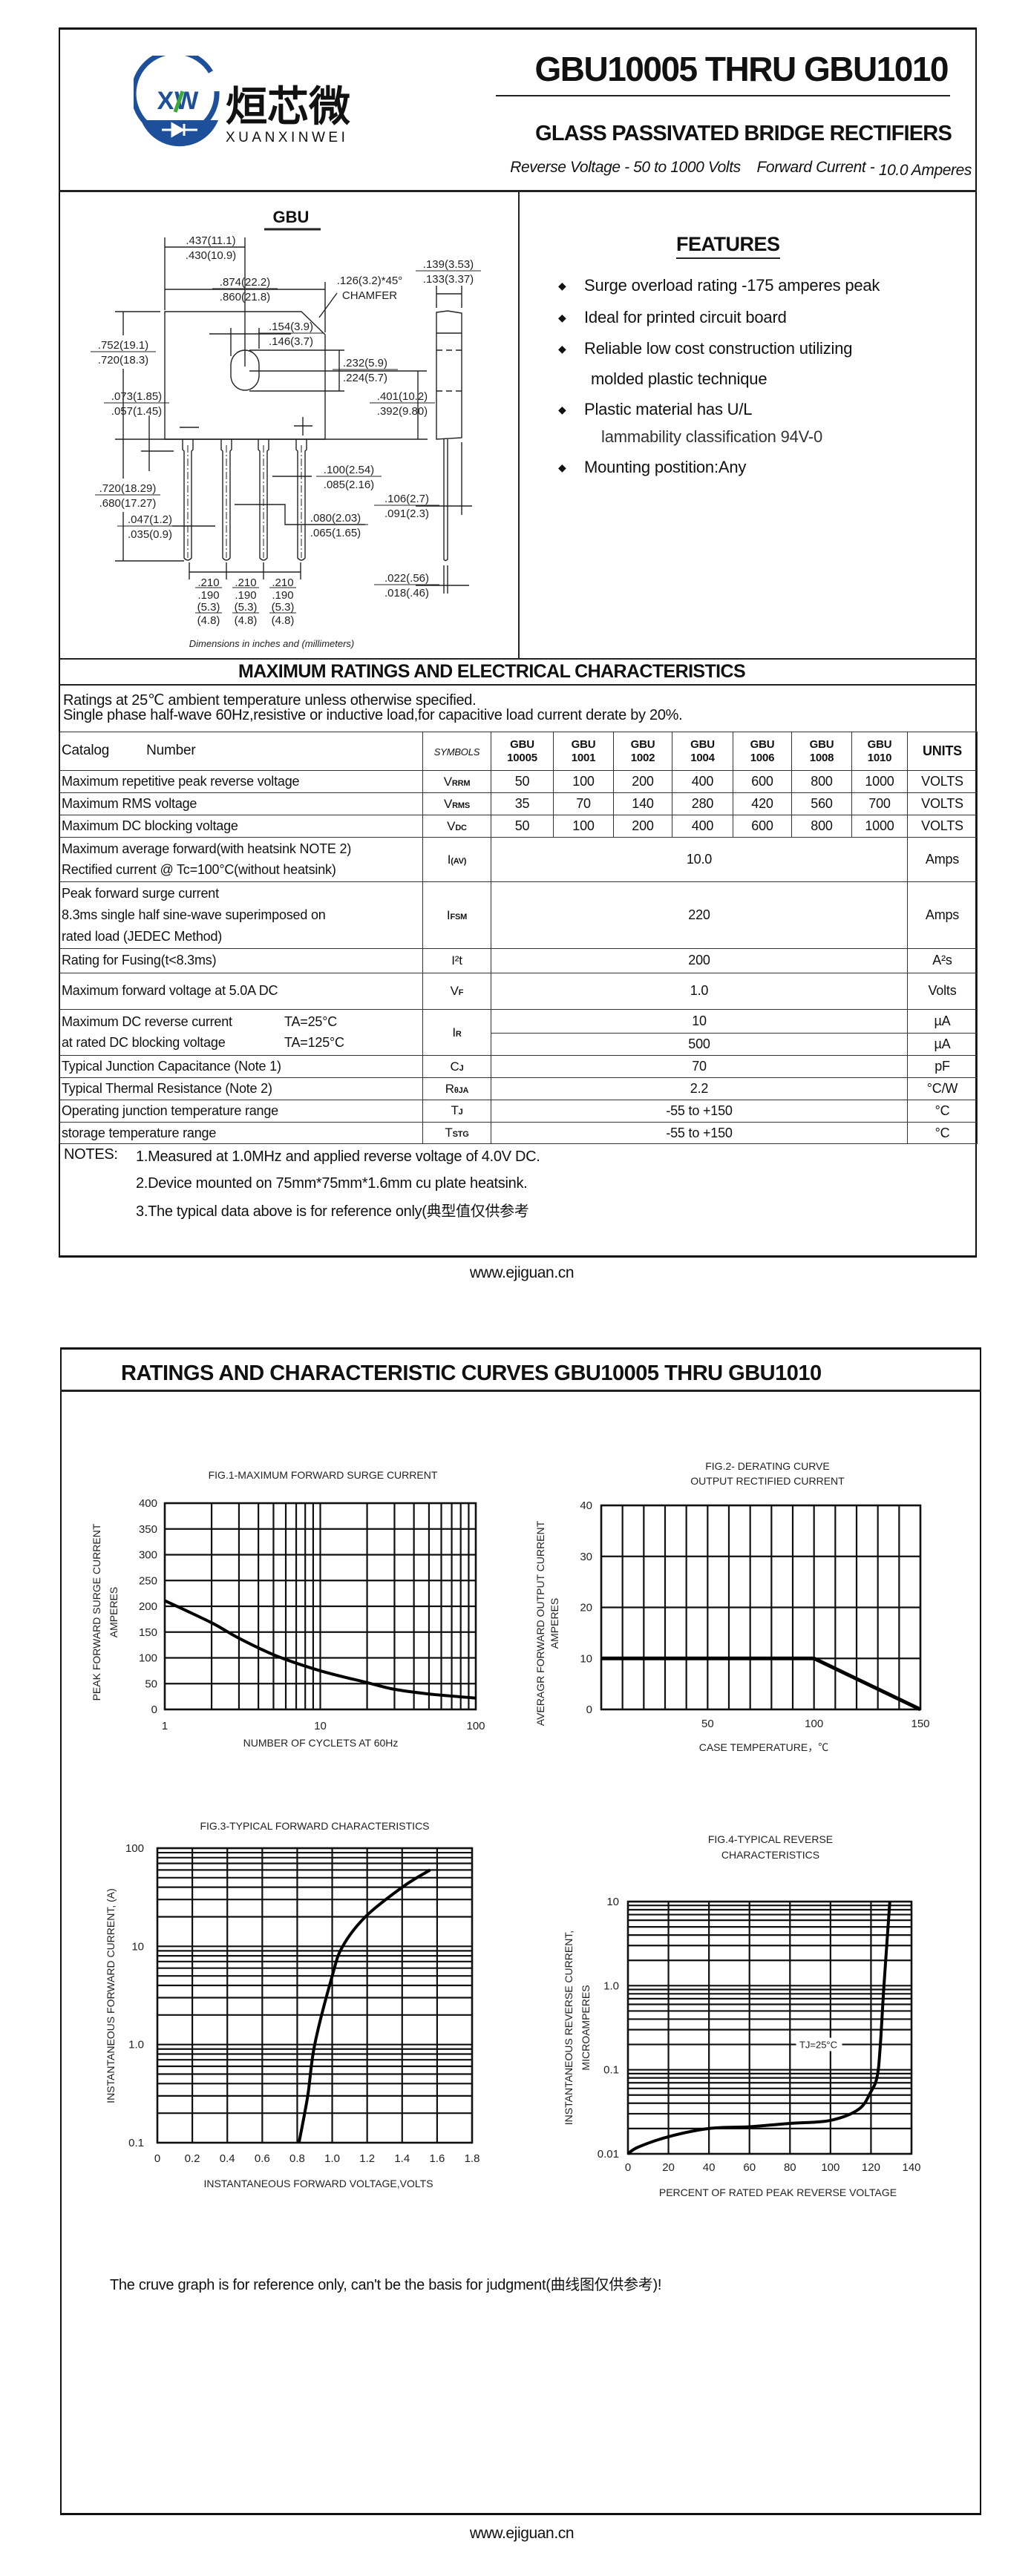  What do you see at coordinates (699, 859) in the screenshot?
I see `value-cell: 10.0` at bounding box center [699, 859].